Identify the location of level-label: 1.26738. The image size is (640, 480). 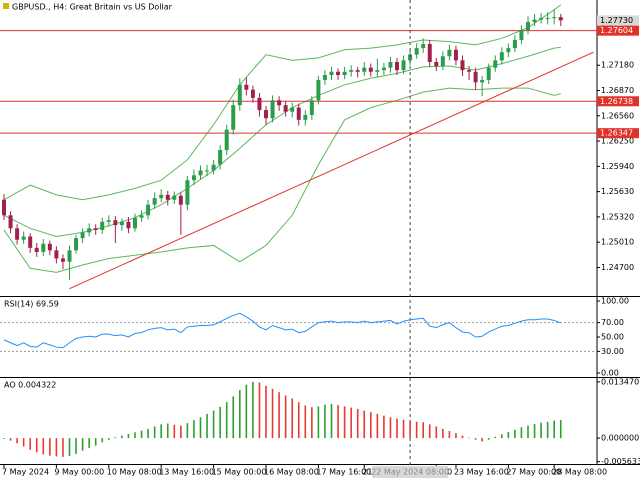
(616, 101).